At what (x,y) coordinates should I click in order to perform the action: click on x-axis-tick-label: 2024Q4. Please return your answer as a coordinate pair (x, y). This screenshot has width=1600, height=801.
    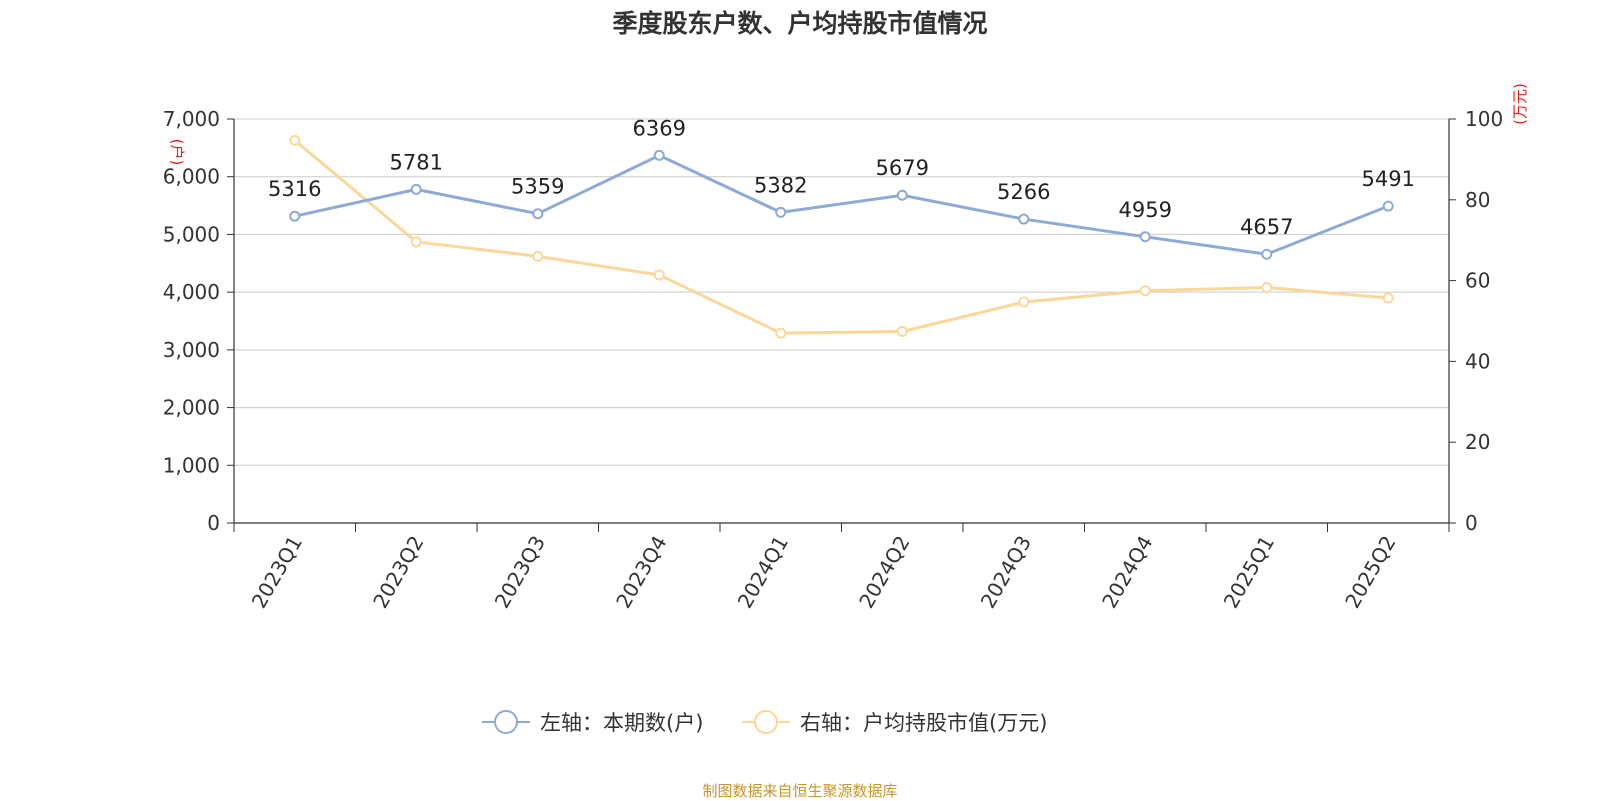
    Looking at the image, I should click on (1127, 572).